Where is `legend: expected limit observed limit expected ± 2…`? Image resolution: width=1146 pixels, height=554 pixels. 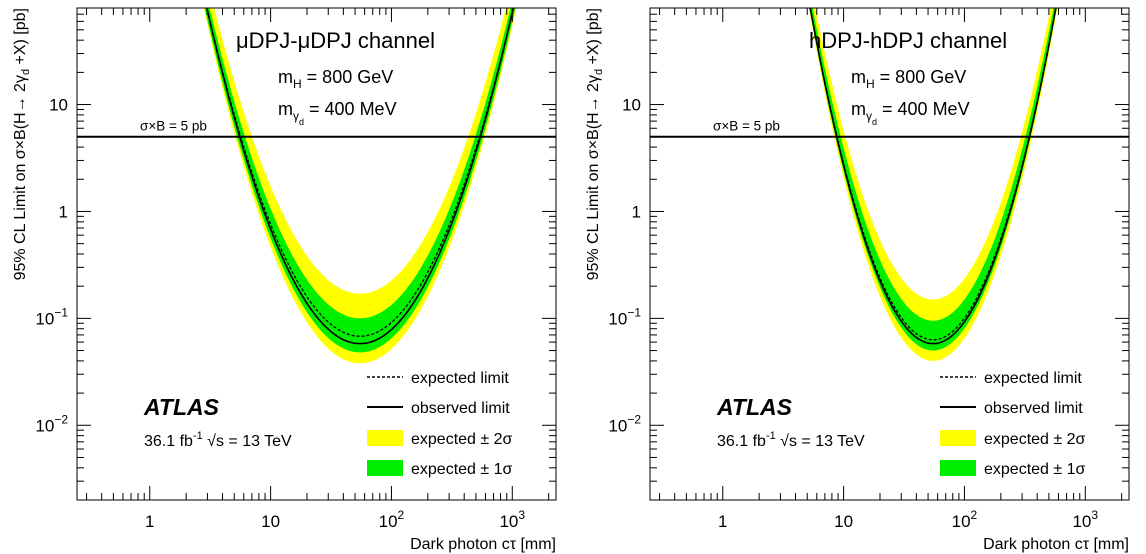 legend: expected limit observed limit expected ± 2… is located at coordinates (440, 424).